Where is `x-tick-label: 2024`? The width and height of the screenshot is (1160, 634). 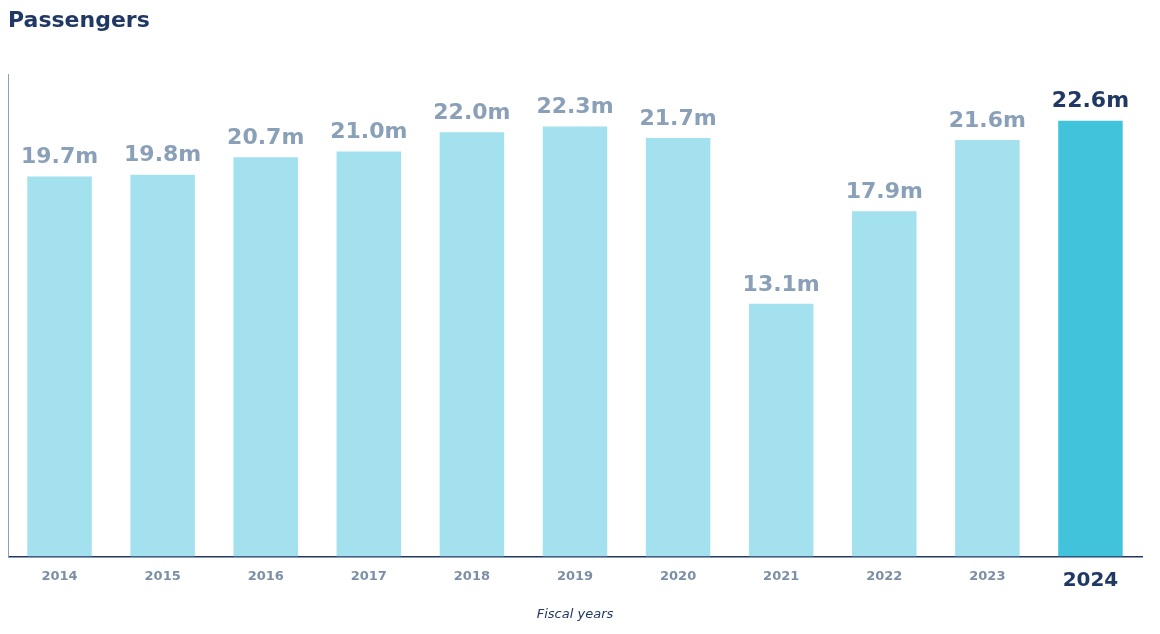 x-tick-label: 2024 is located at coordinates (1090, 578).